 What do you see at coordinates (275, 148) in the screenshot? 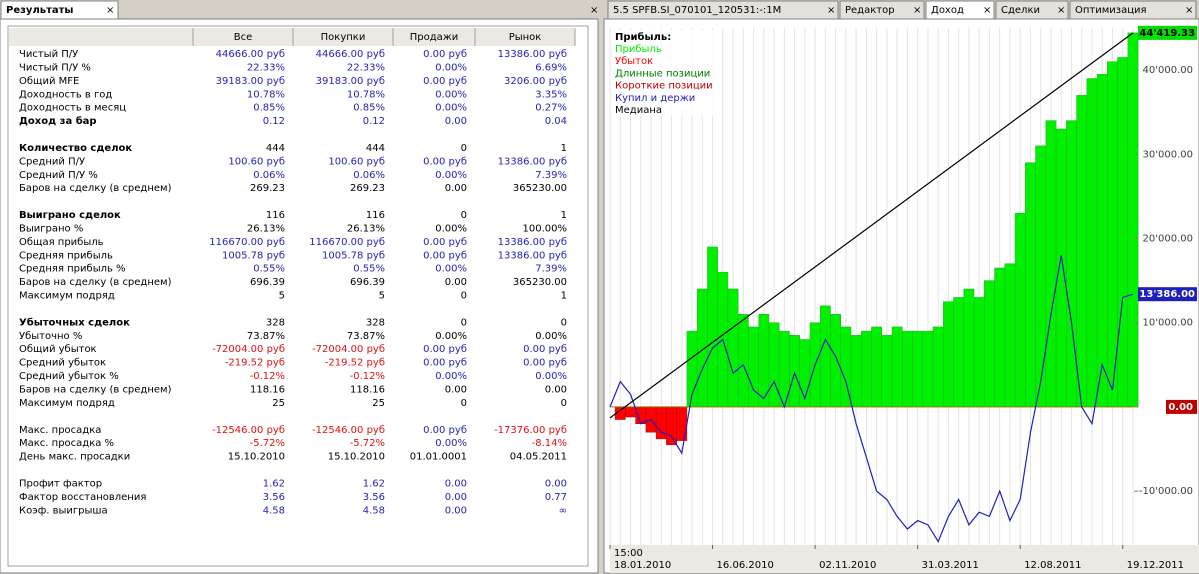
I see `cell-value: 444` at bounding box center [275, 148].